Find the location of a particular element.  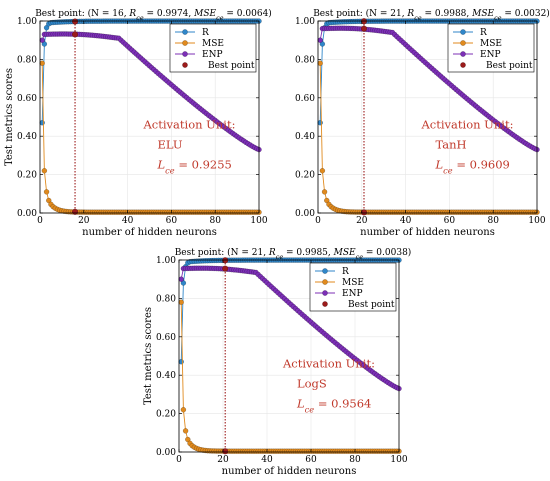

annotation-score: Lce = 0.9255 is located at coordinates (194, 167).